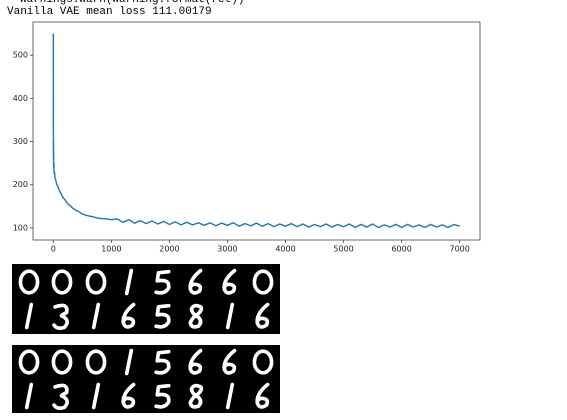 This screenshot has height=420, width=567. What do you see at coordinates (20, 98) in the screenshot?
I see `y-tick-label: 400` at bounding box center [20, 98].